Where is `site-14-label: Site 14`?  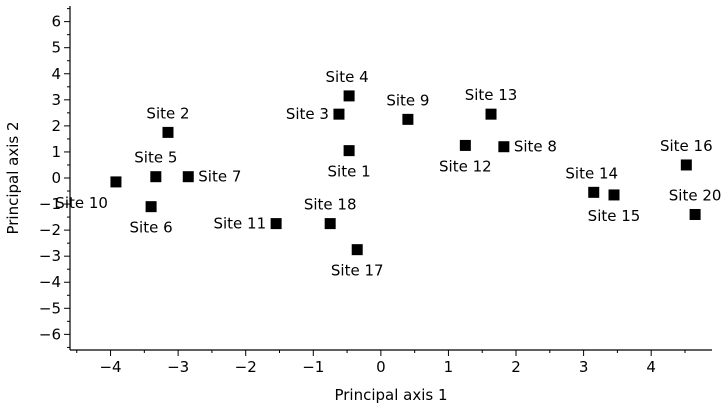
site-14-label: Site 14 is located at coordinates (591, 173).